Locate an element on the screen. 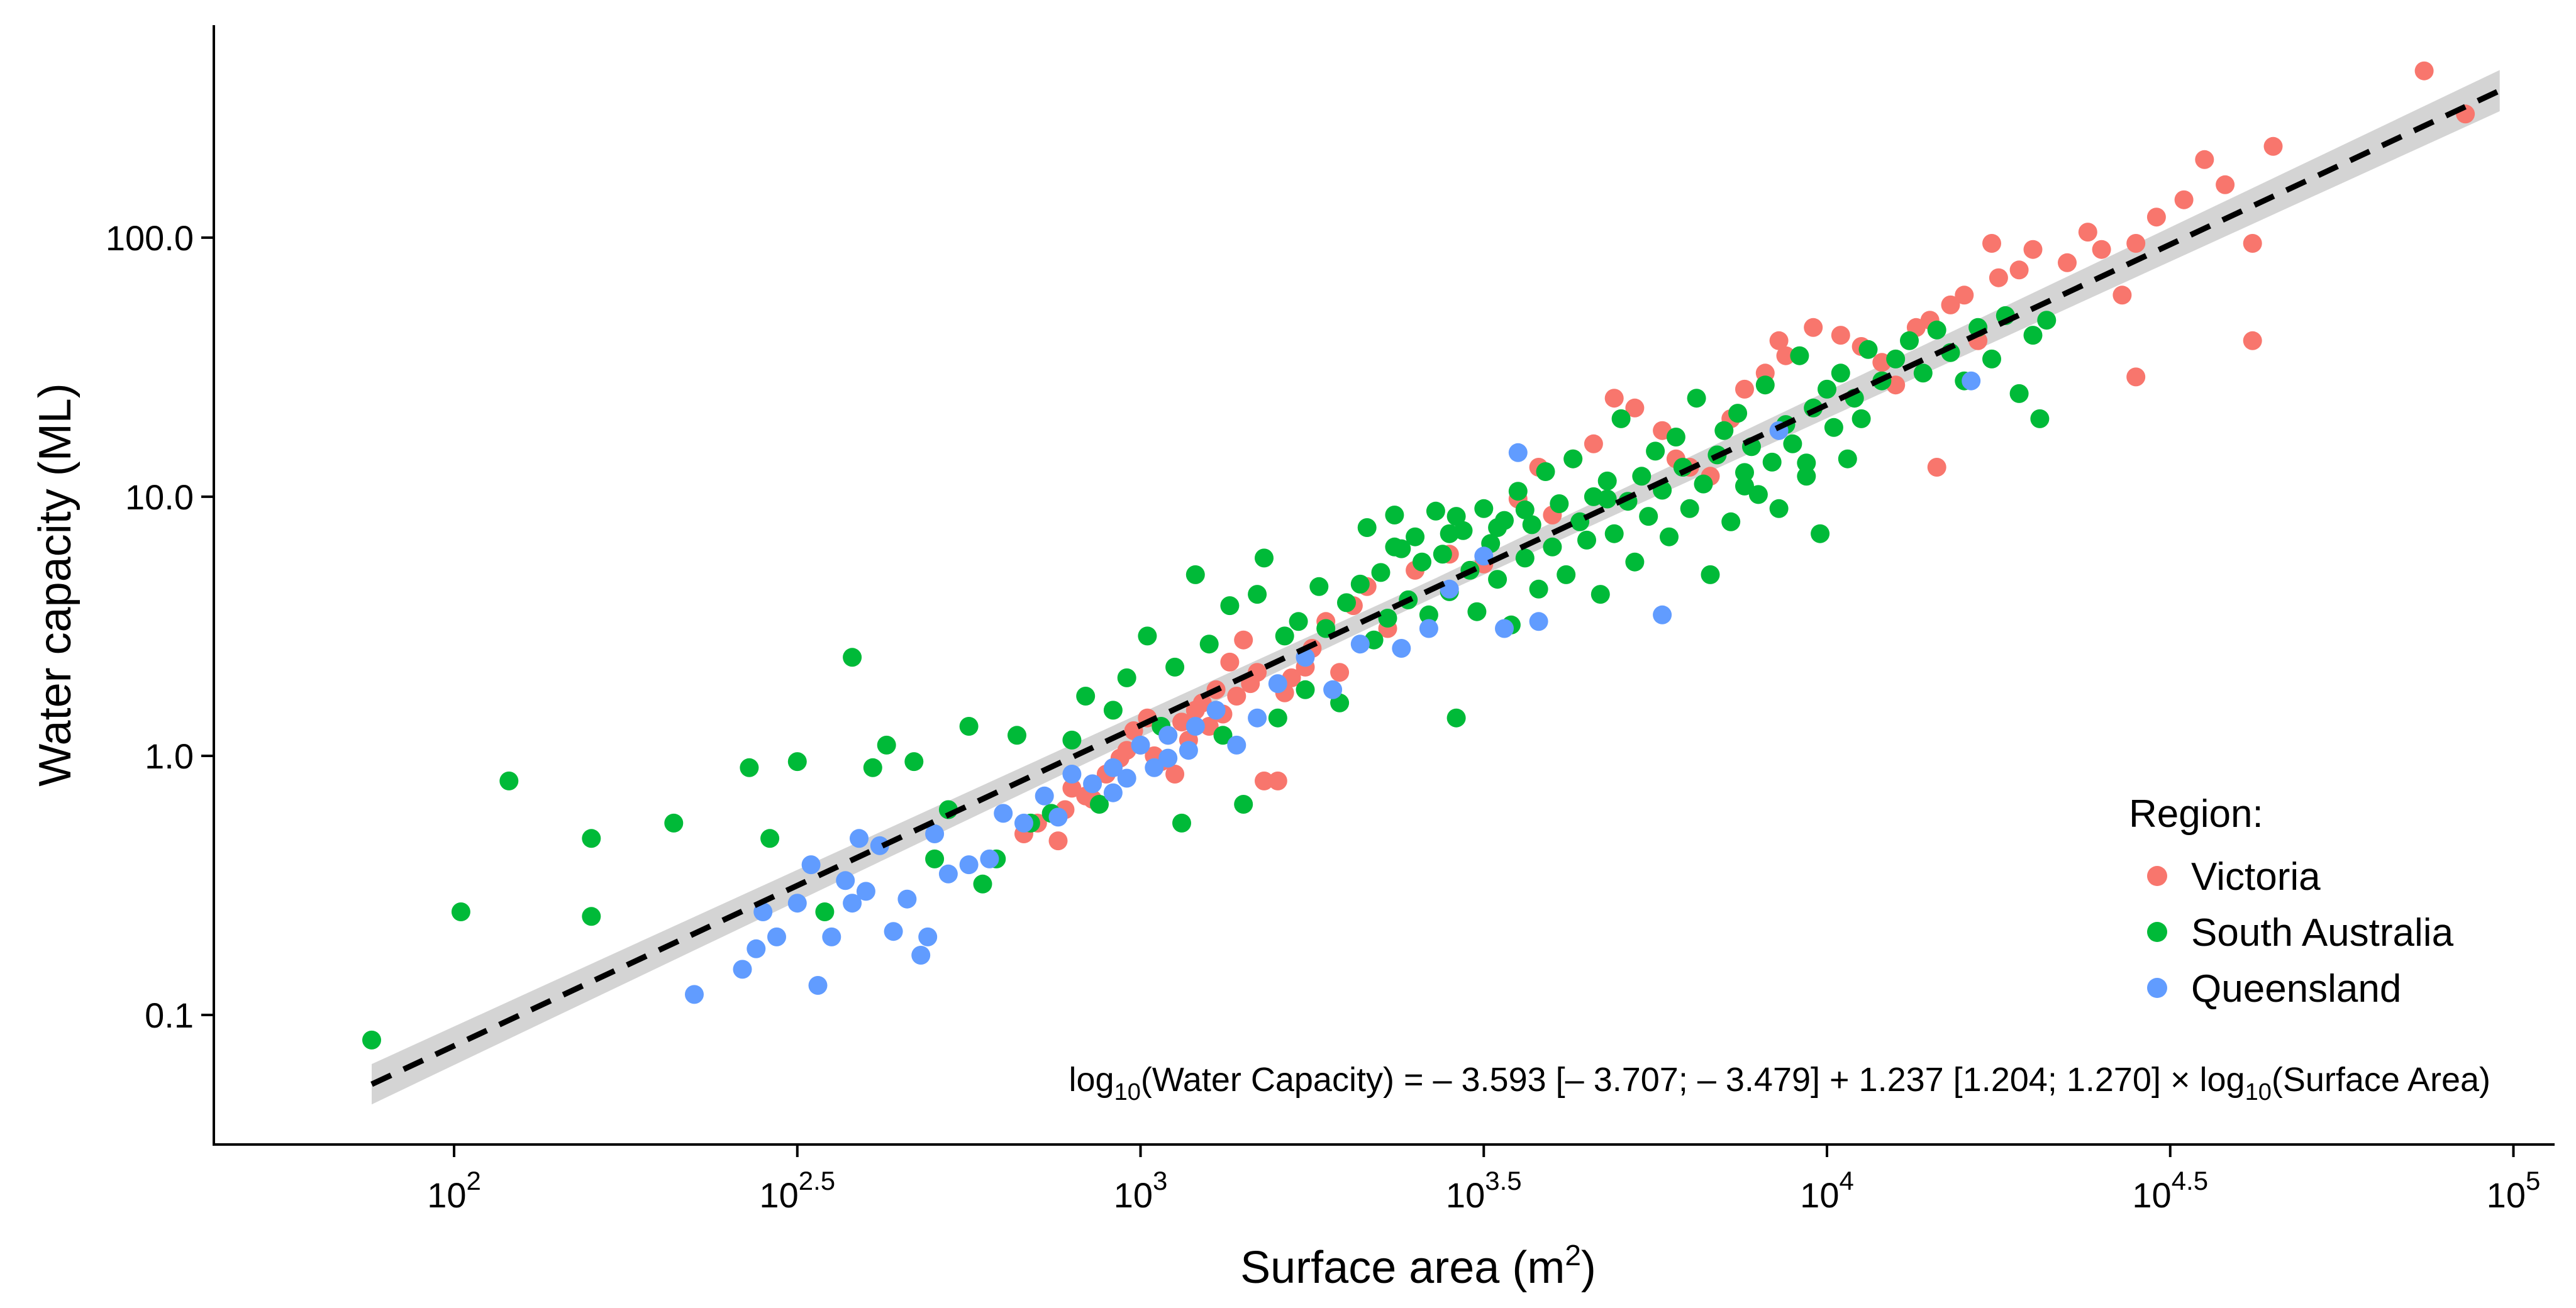  x-tick-base: 10 is located at coordinates (1133, 1195).